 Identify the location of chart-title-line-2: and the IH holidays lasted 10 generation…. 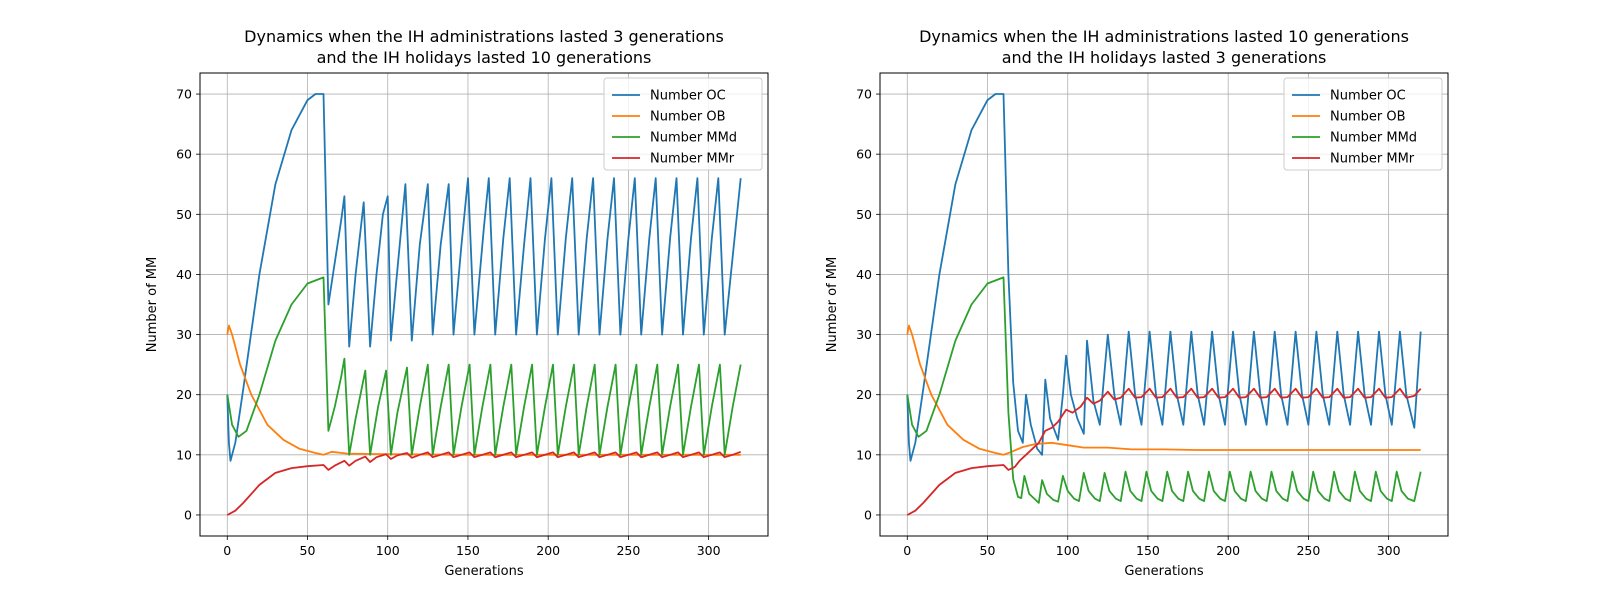
(484, 57).